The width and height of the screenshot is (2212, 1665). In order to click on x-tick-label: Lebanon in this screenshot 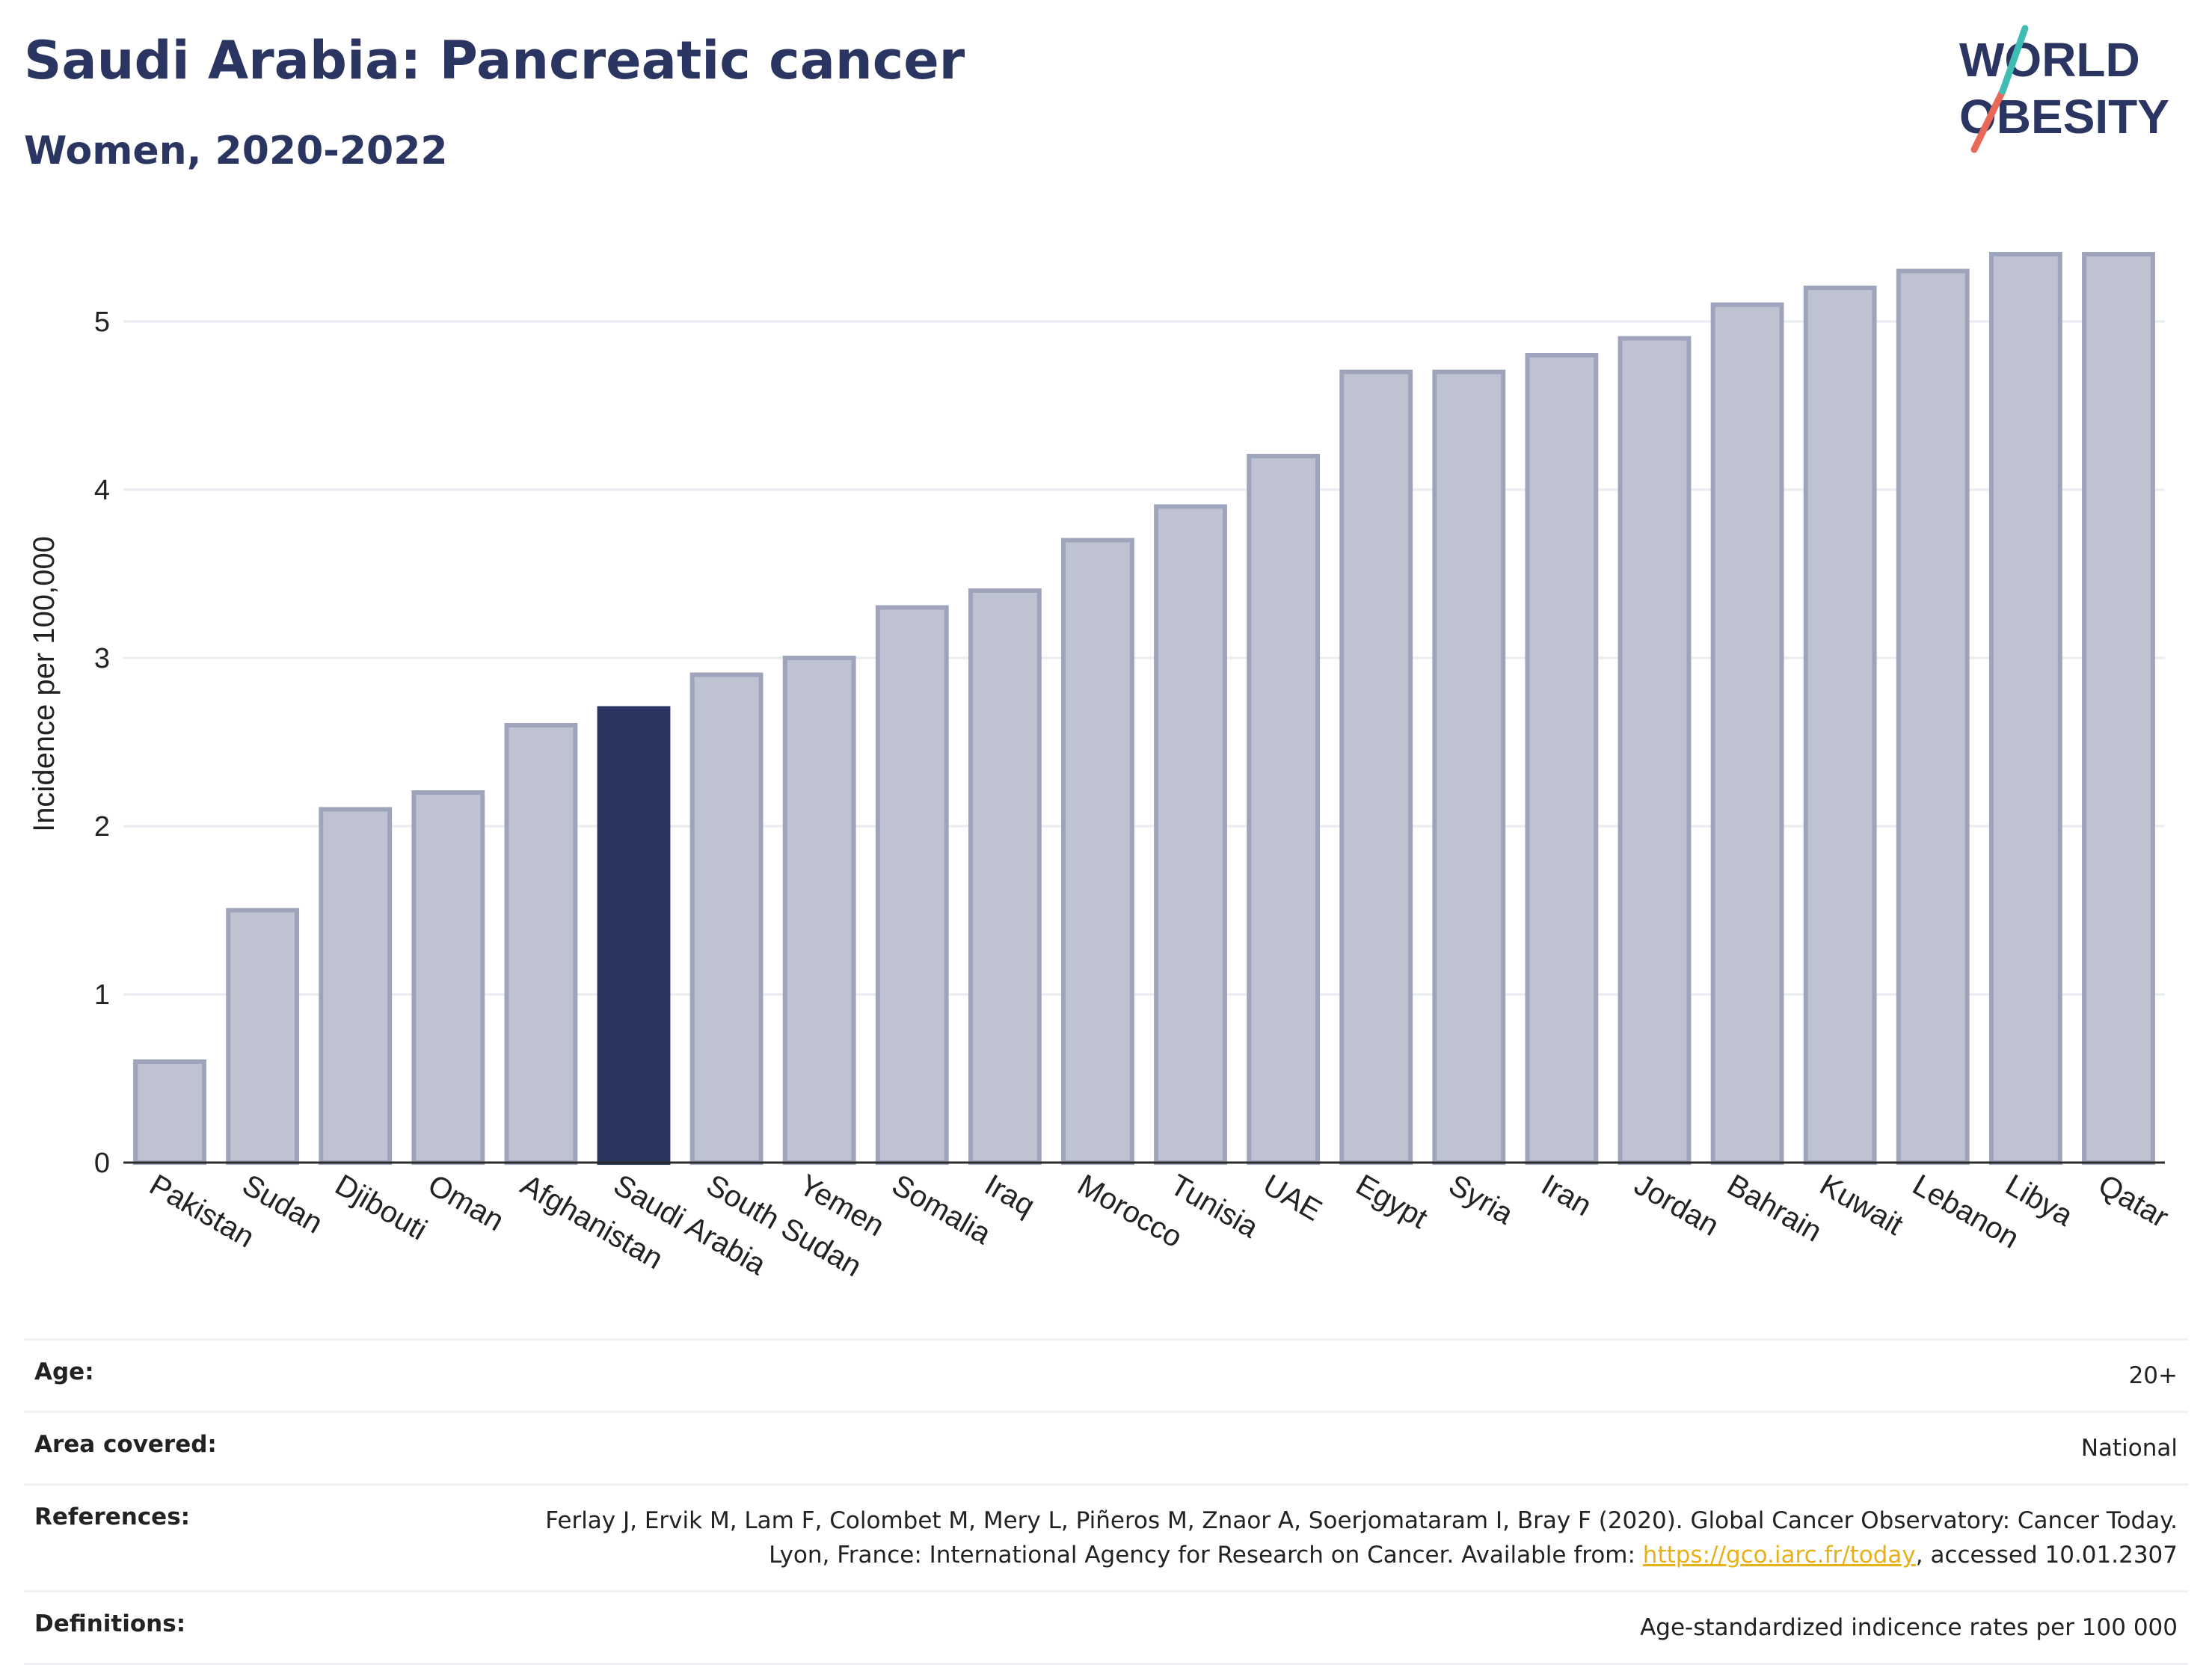, I will do `click(1965, 1212)`.